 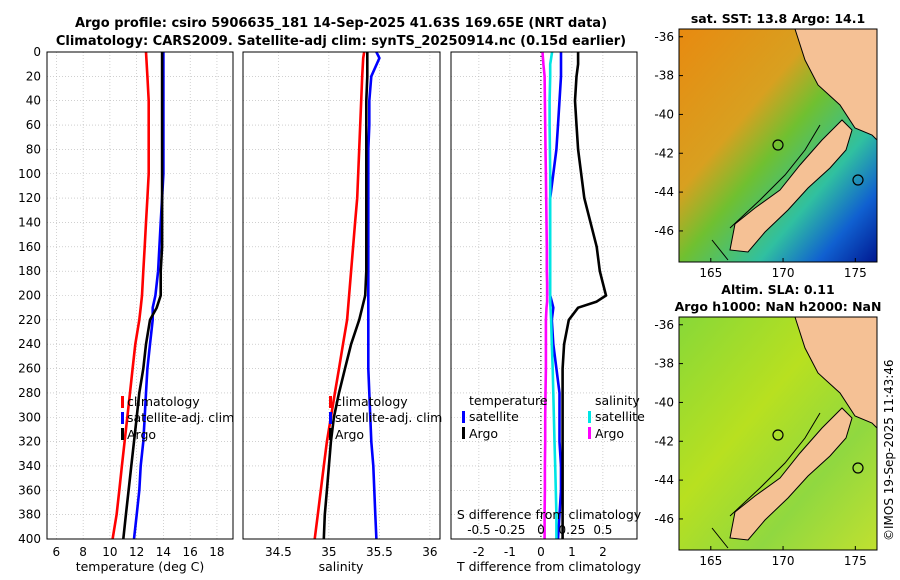 What do you see at coordinates (379, 552) in the screenshot?
I see `x-tick-label: 35.5` at bounding box center [379, 552].